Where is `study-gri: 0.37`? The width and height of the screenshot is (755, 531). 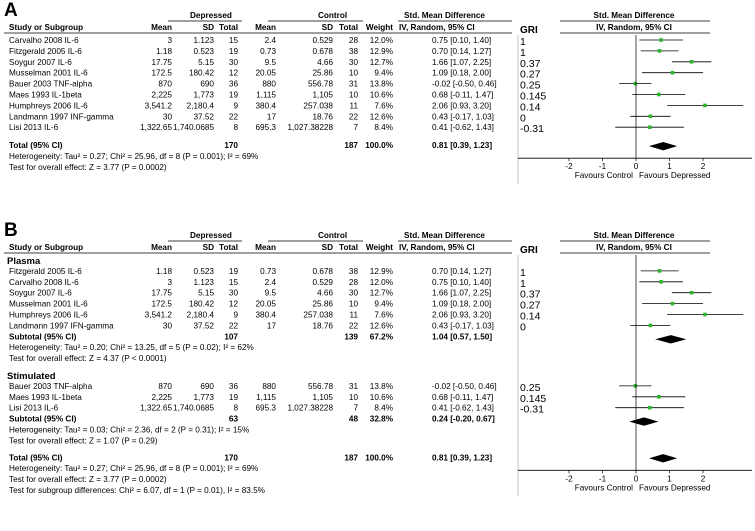
study-gri: 0.37 is located at coordinates (530, 64).